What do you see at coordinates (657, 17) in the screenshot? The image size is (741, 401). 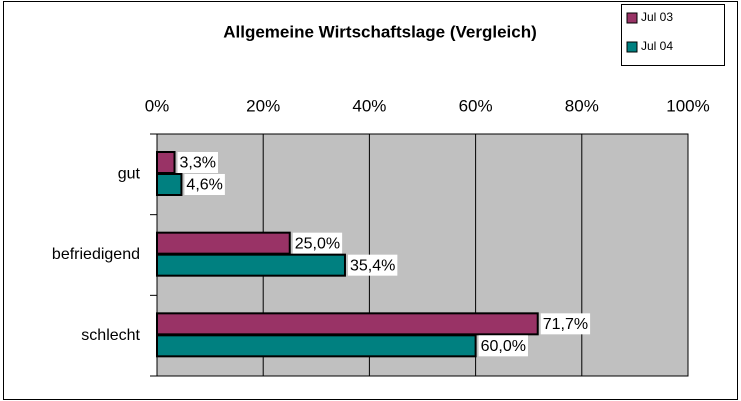 I see `legend-label: Jul 03` at bounding box center [657, 17].